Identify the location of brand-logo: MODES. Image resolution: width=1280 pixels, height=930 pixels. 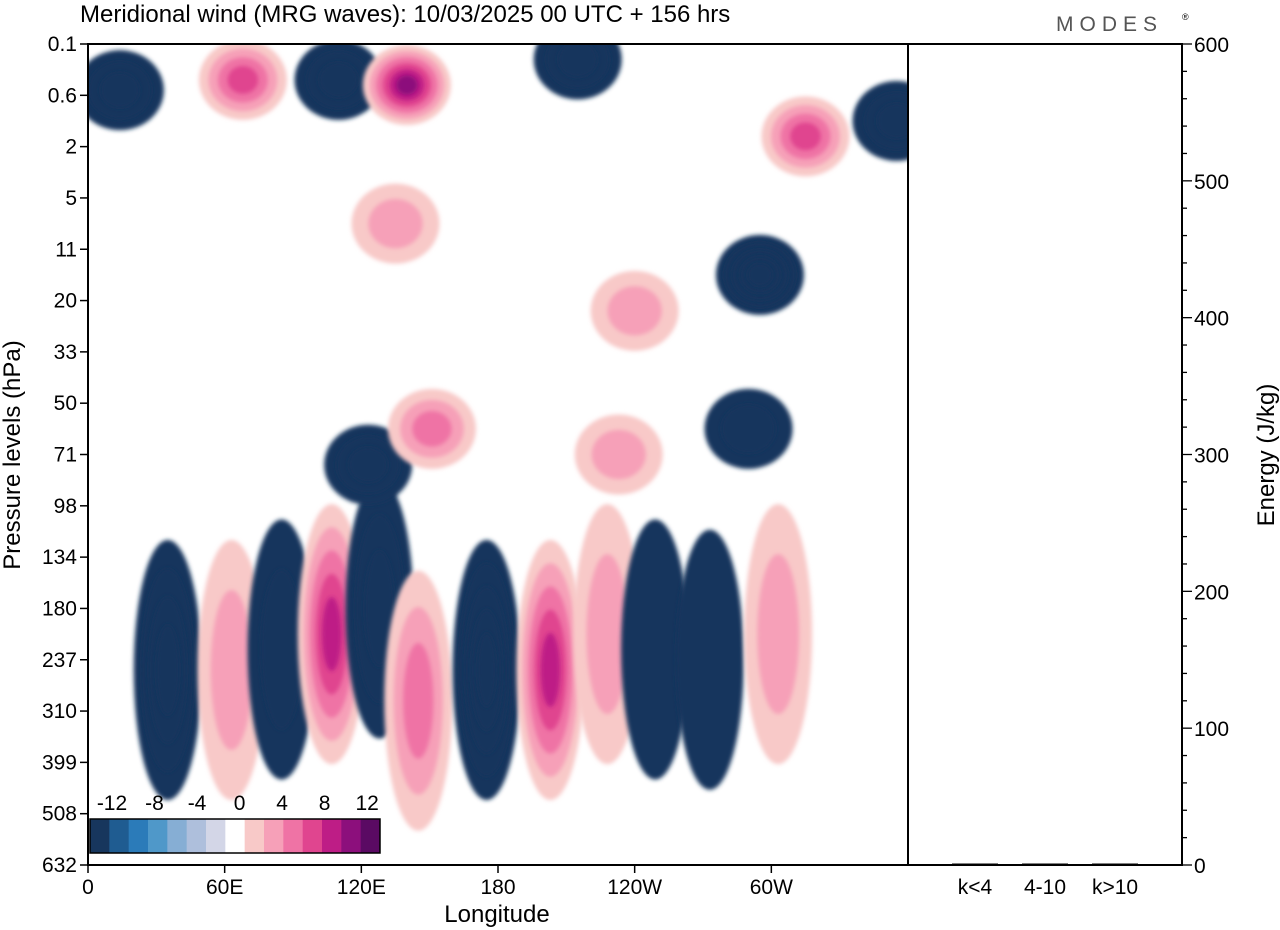
(1109, 24).